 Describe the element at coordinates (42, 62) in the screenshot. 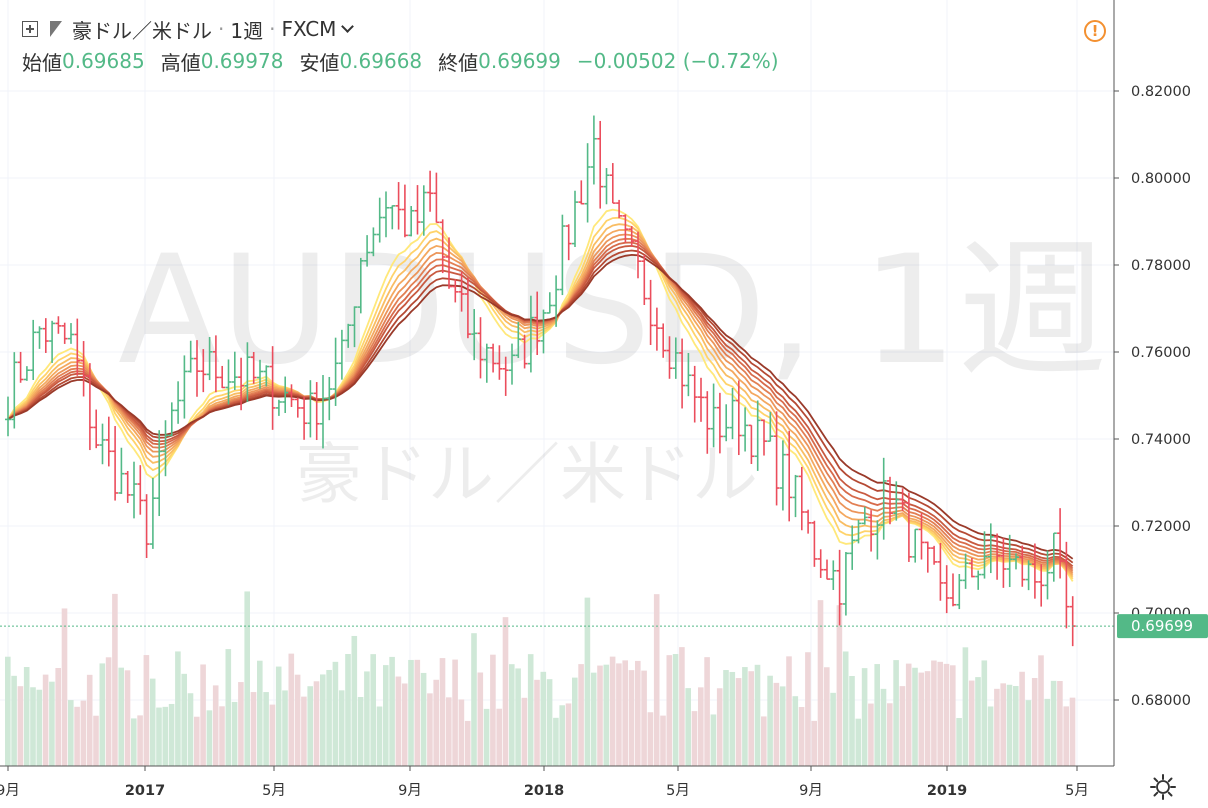

I see `open-label: 始値` at that location.